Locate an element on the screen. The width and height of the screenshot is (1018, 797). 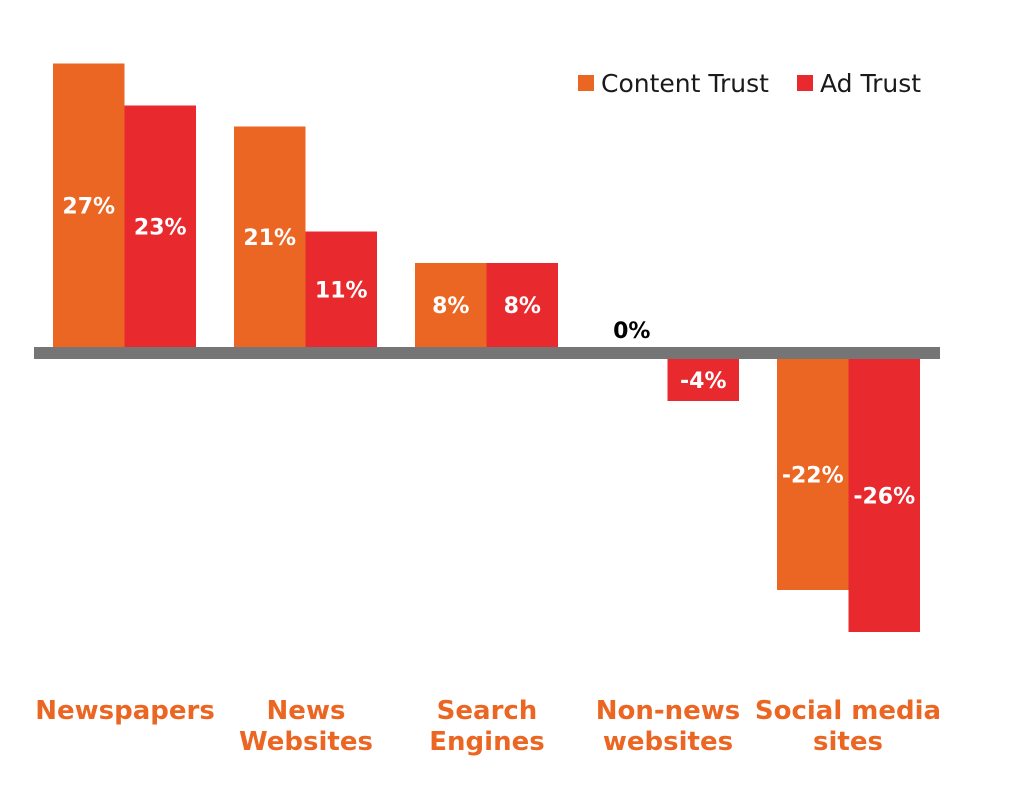
category-label-line: Websites is located at coordinates (306, 742).